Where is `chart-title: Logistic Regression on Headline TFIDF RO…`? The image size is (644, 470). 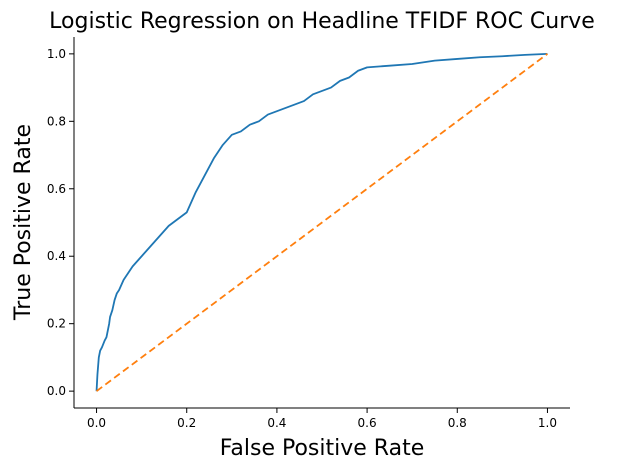
chart-title: Logistic Regression on Headline TFIDF RO… is located at coordinates (322, 21).